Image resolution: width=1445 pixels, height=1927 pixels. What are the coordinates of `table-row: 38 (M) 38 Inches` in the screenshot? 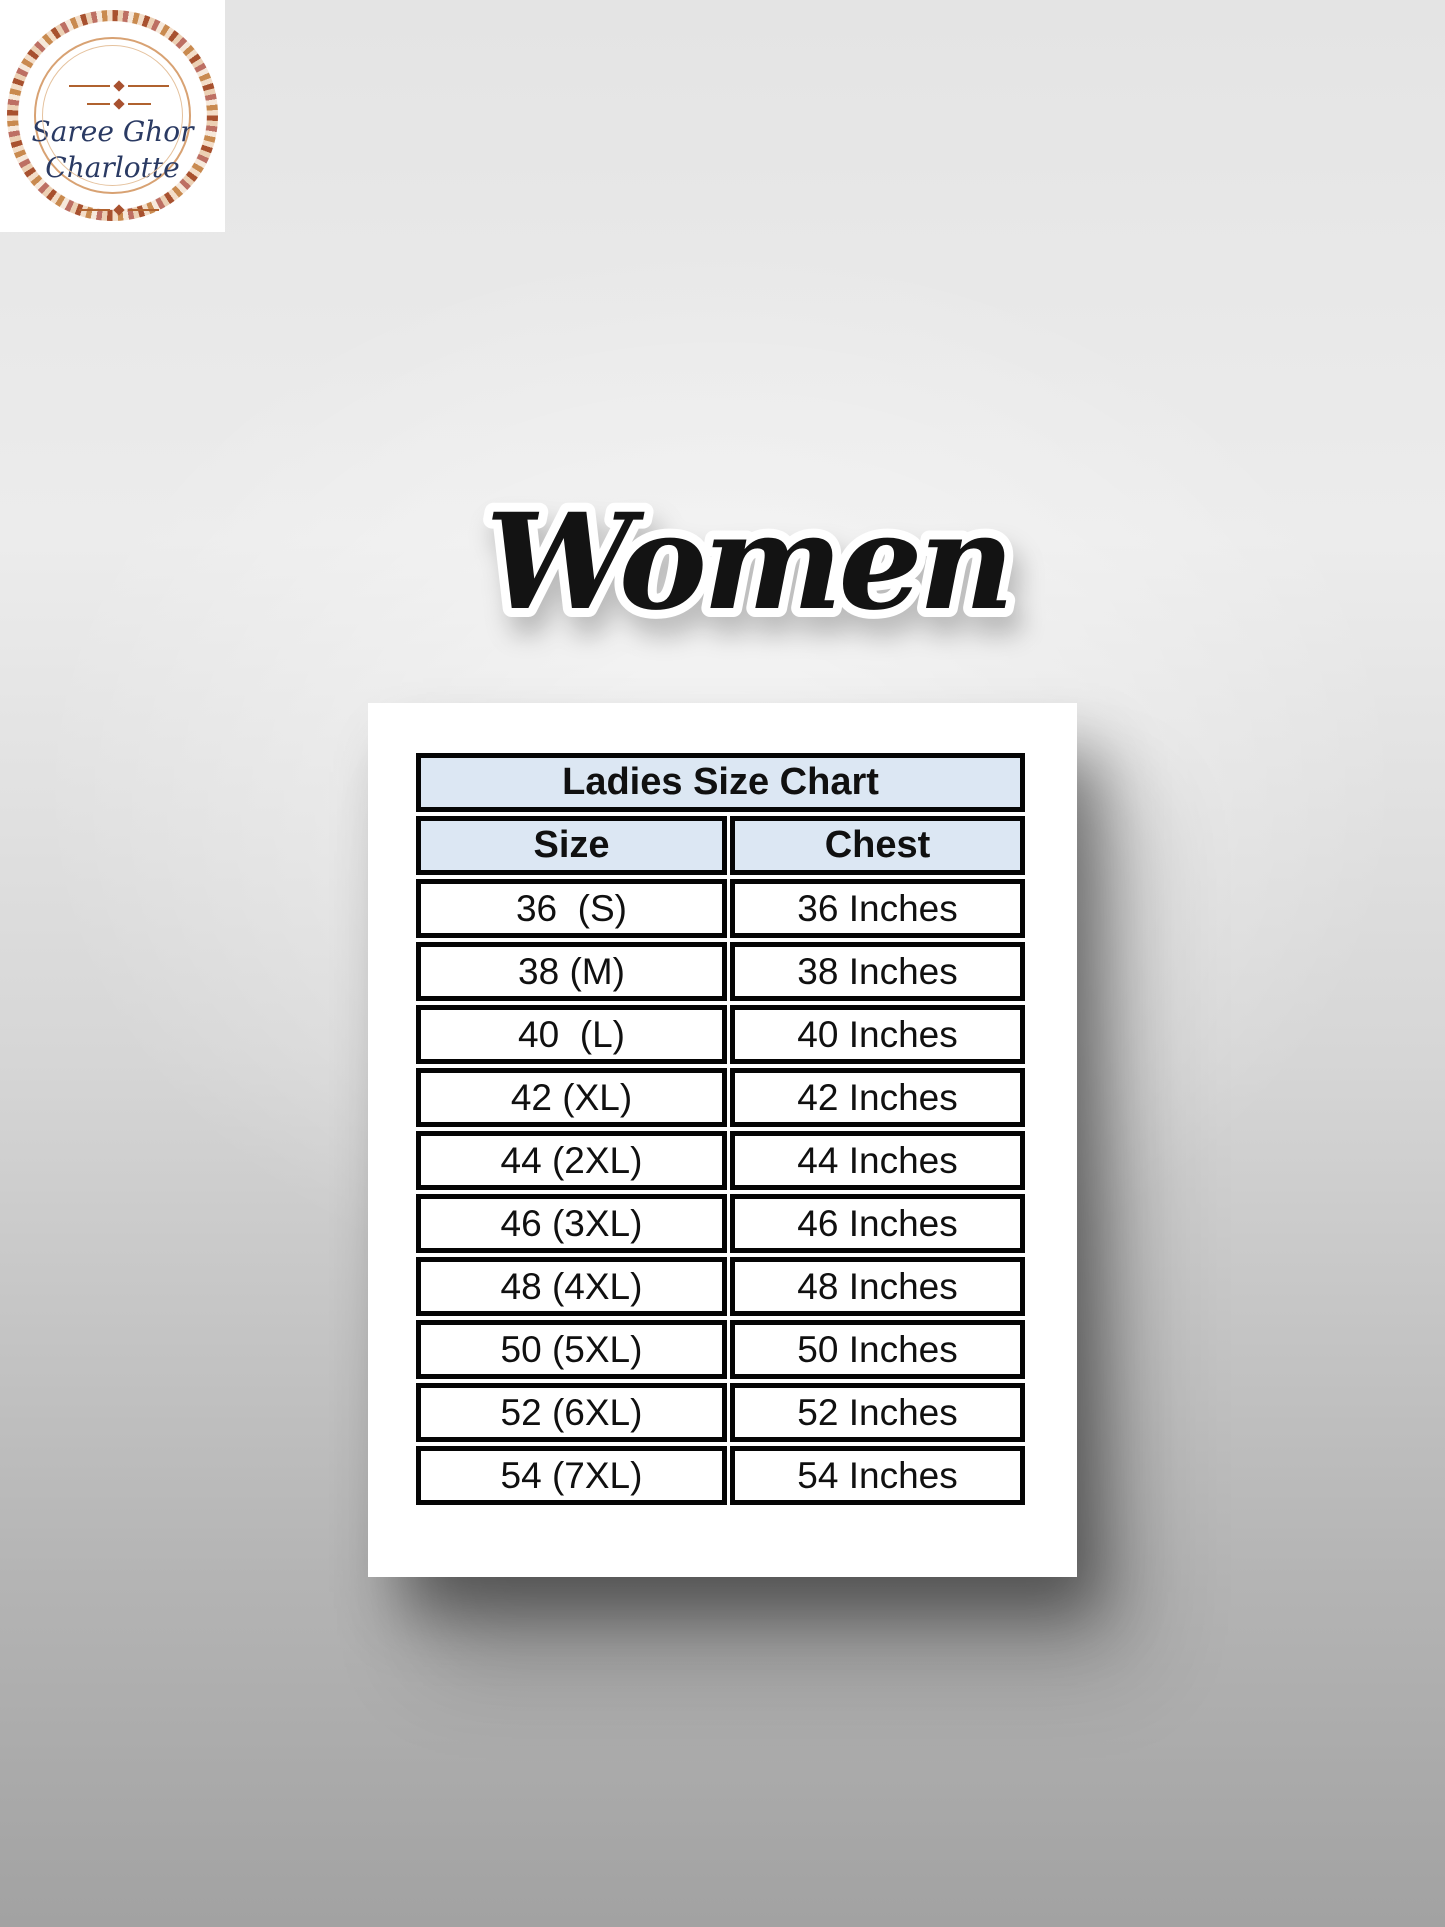 It's located at (721, 971).